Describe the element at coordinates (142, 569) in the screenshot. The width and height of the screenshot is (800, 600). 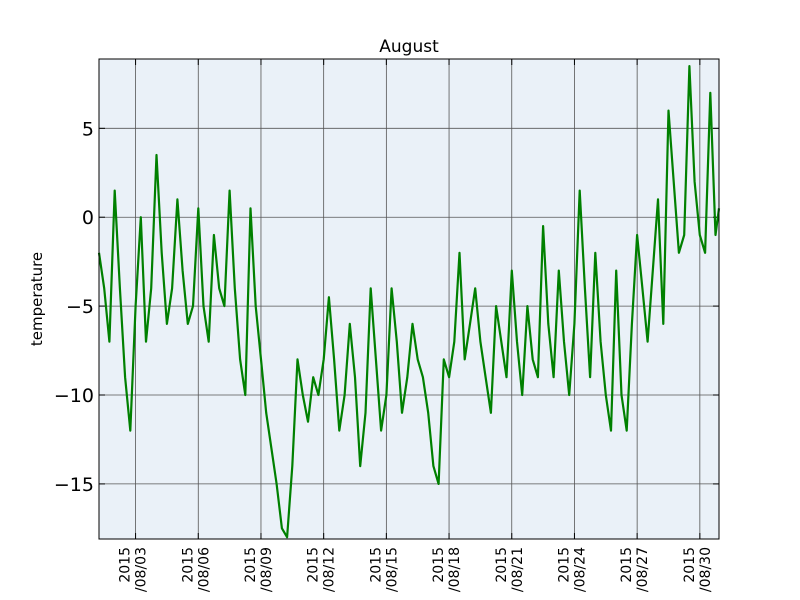
I see `x-tick-label-date: /08/03` at that location.